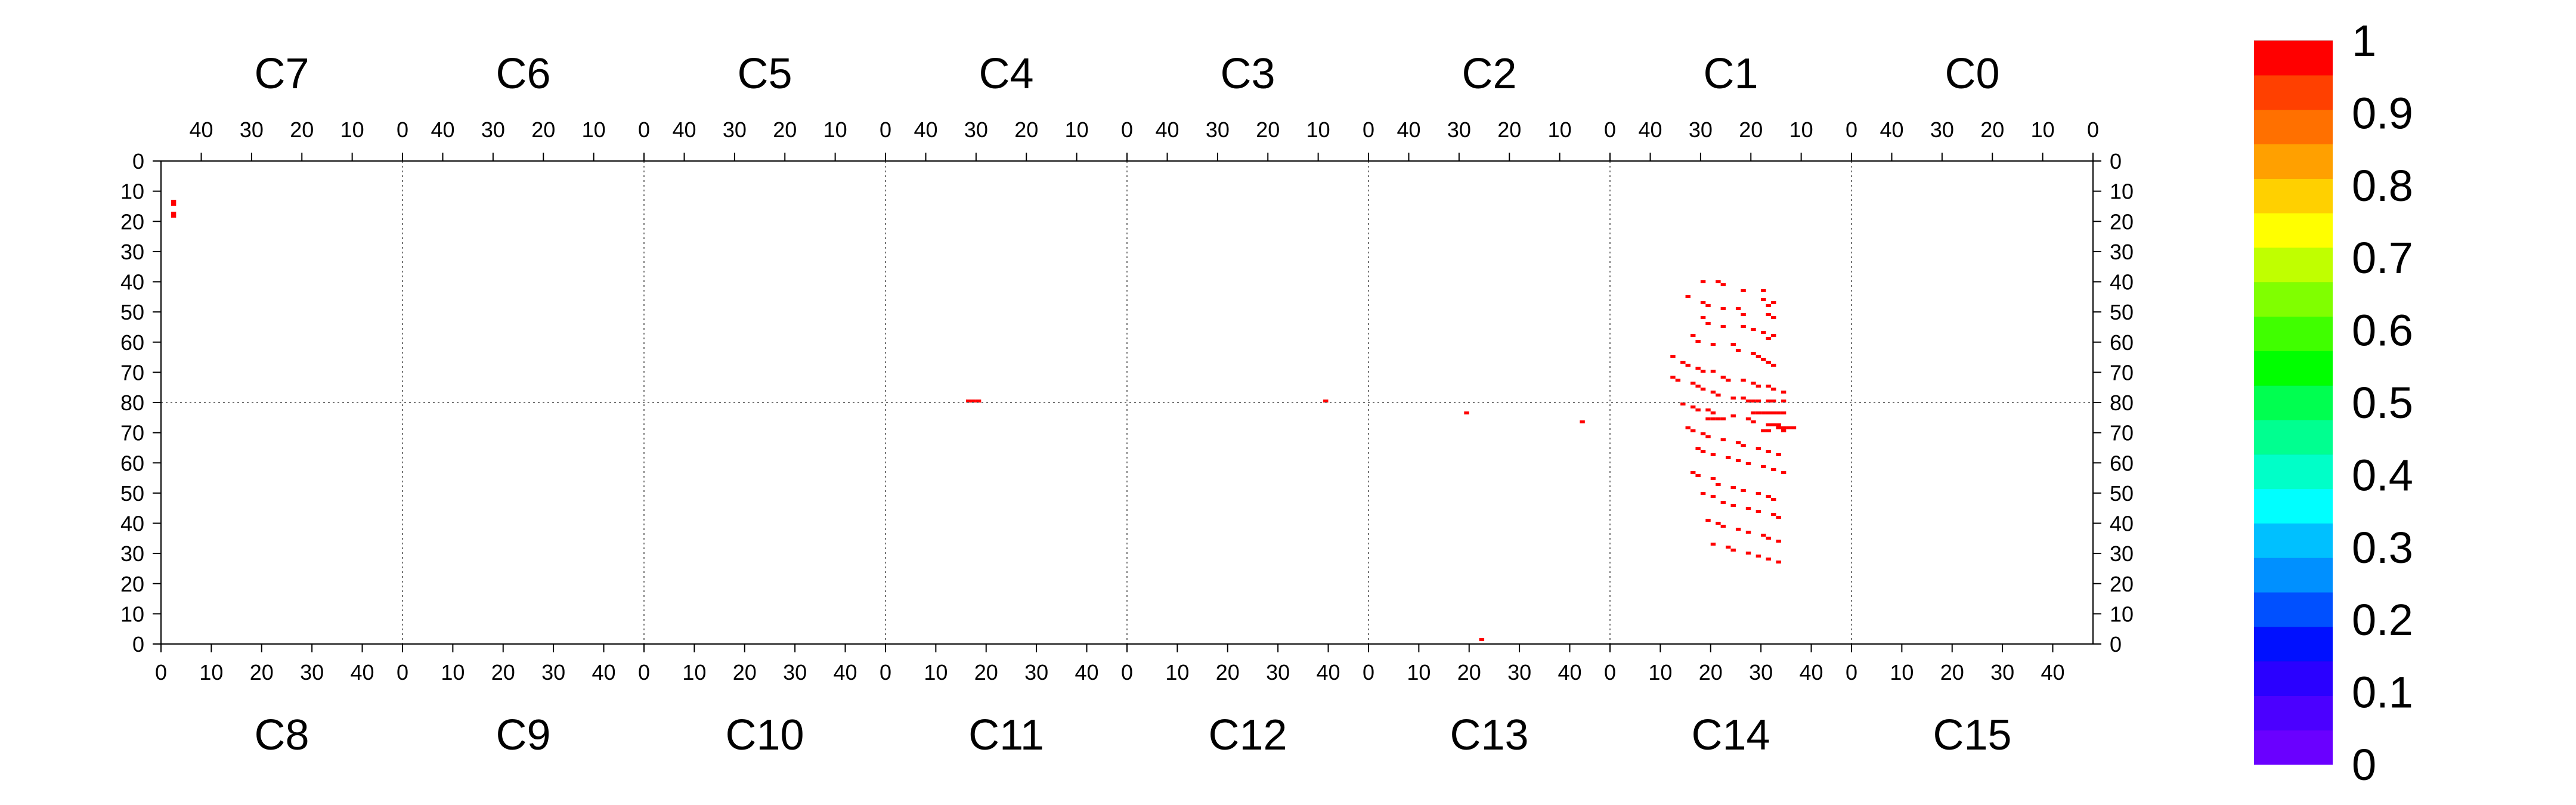 This screenshot has height=805, width=2576. I want to click on left-tick-label: 60, so click(132, 463).